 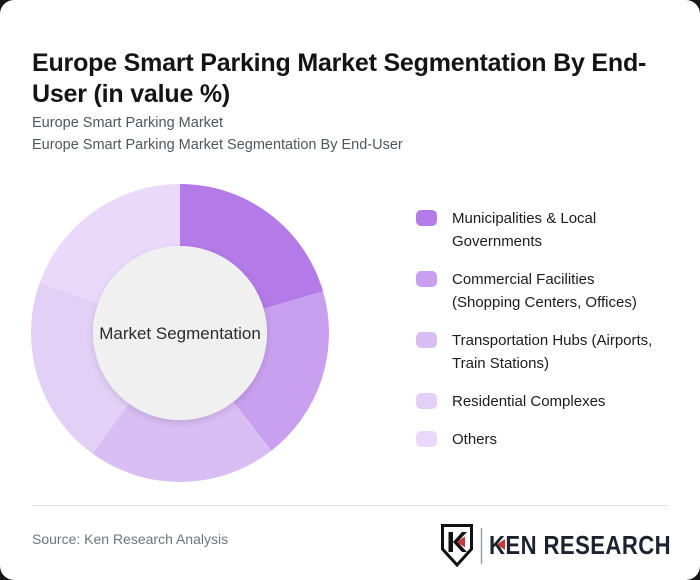 What do you see at coordinates (580, 545) in the screenshot?
I see `brand-wordmark: KEN RESEARCH` at bounding box center [580, 545].